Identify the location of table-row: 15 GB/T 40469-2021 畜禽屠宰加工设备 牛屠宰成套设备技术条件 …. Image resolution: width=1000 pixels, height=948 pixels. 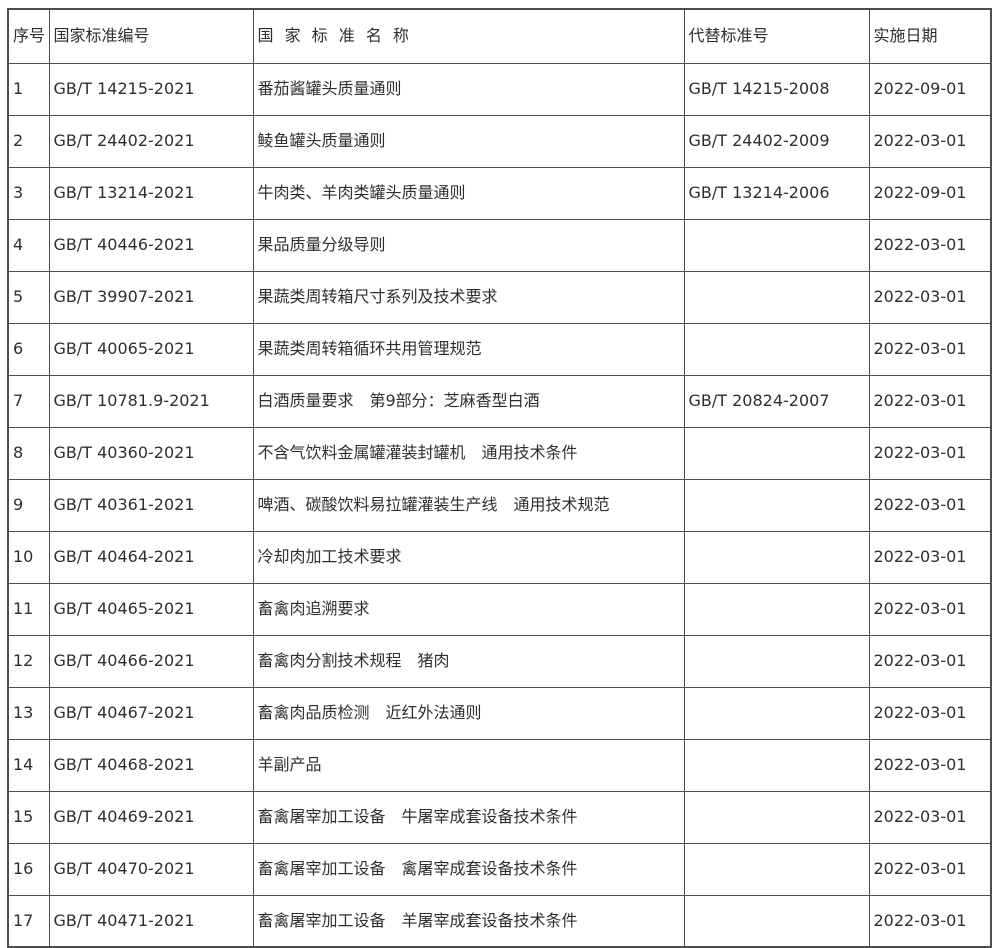
(499, 817).